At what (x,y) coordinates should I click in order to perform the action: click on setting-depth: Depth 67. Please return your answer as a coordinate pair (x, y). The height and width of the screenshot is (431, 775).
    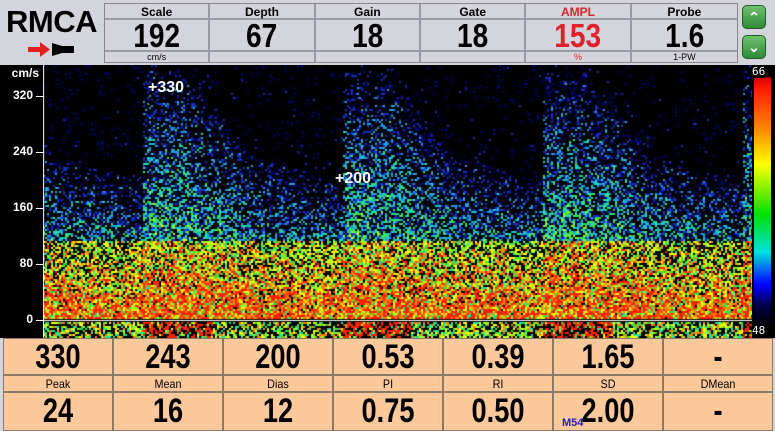
    Looking at the image, I should click on (263, 33).